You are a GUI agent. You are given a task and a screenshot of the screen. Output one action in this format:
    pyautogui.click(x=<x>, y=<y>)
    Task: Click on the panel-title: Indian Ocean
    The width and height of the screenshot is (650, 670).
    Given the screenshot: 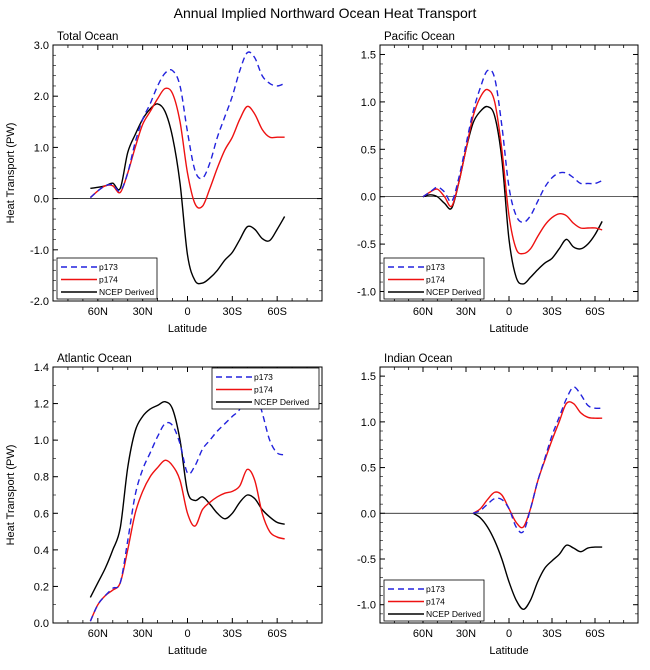 What is the action you would take?
    pyautogui.click(x=418, y=359)
    